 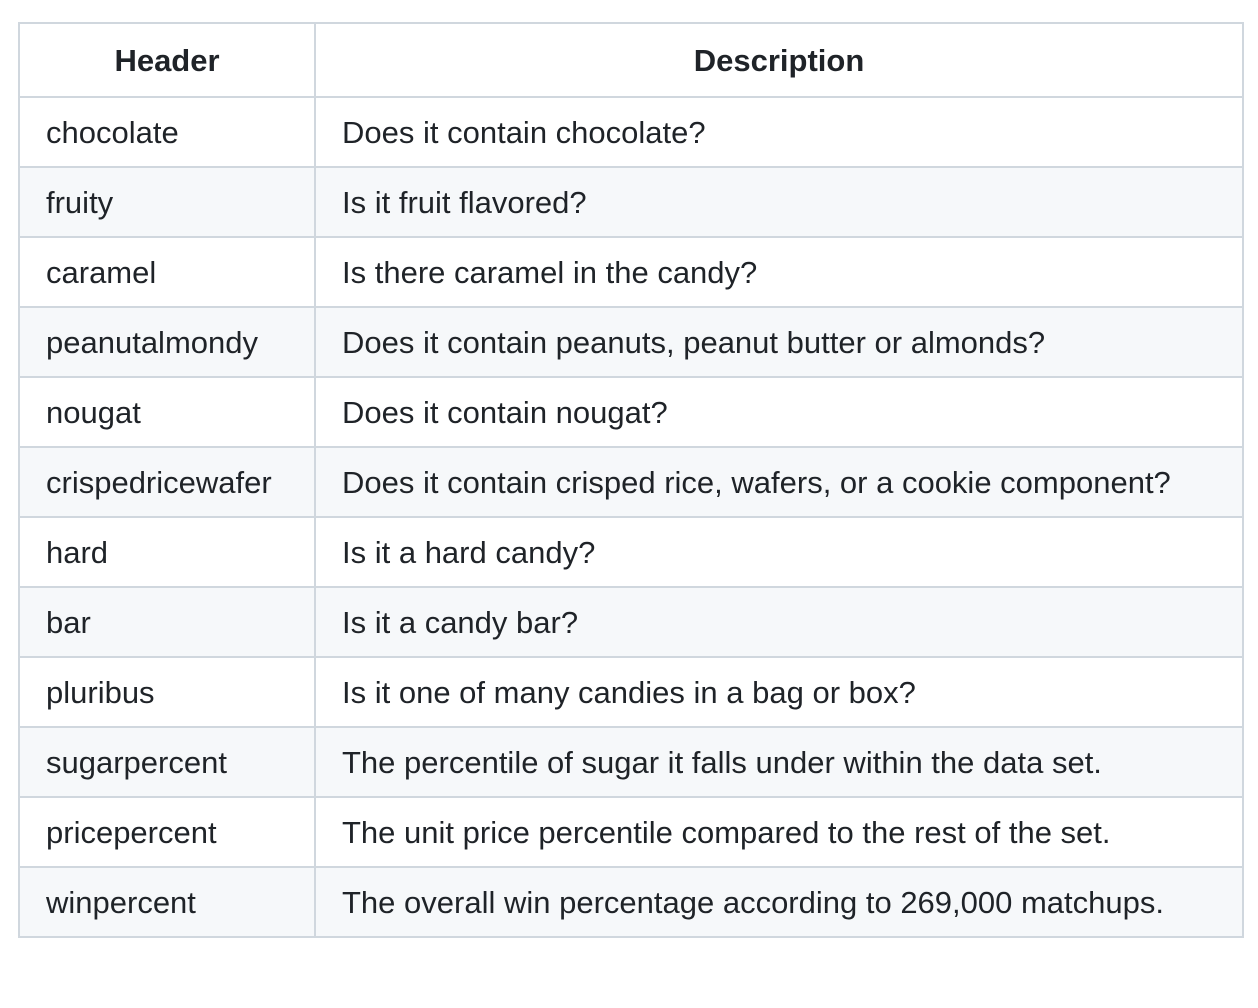 I want to click on header-cell: bar, so click(x=167, y=622).